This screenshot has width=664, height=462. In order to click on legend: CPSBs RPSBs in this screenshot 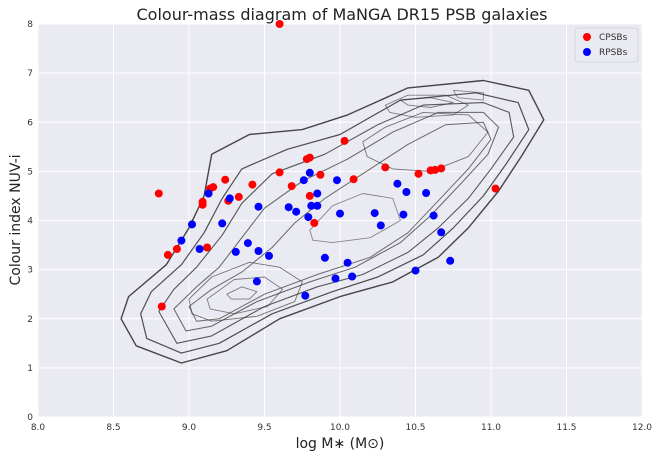, I will do `click(606, 45)`.